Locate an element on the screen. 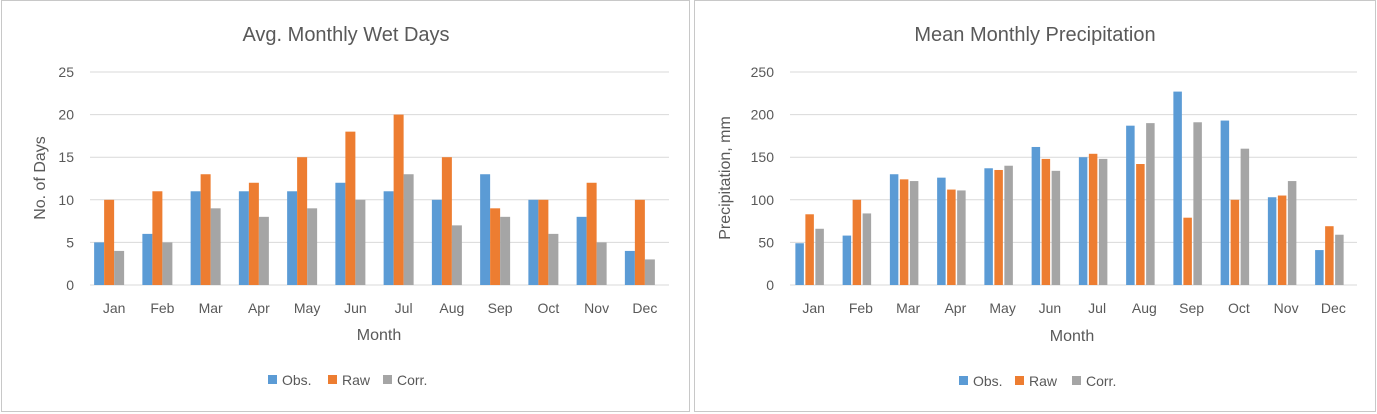 Image resolution: width=1377 pixels, height=414 pixels. x-axis-label: Month is located at coordinates (1072, 336).